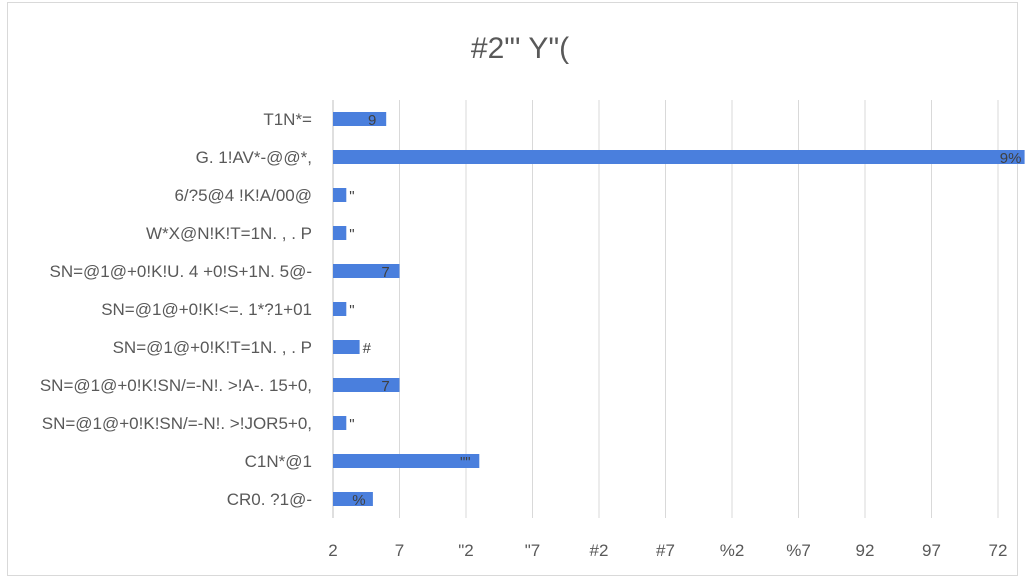  I want to click on category-label: SN=@1@+0!K!T=1N. , . P, so click(212, 347).